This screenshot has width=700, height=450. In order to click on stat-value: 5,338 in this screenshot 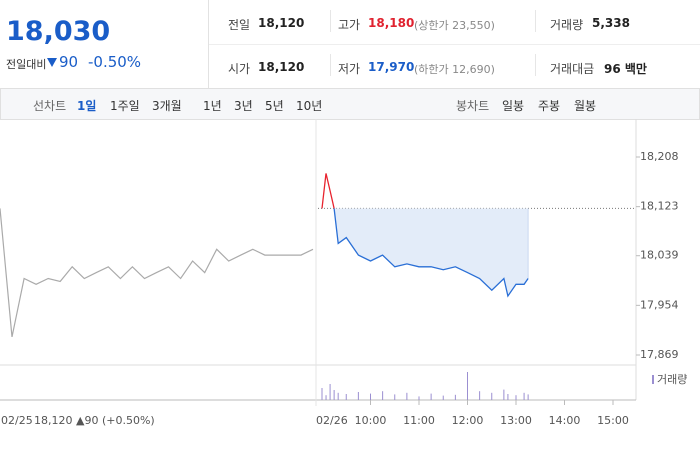, I will do `click(611, 23)`.